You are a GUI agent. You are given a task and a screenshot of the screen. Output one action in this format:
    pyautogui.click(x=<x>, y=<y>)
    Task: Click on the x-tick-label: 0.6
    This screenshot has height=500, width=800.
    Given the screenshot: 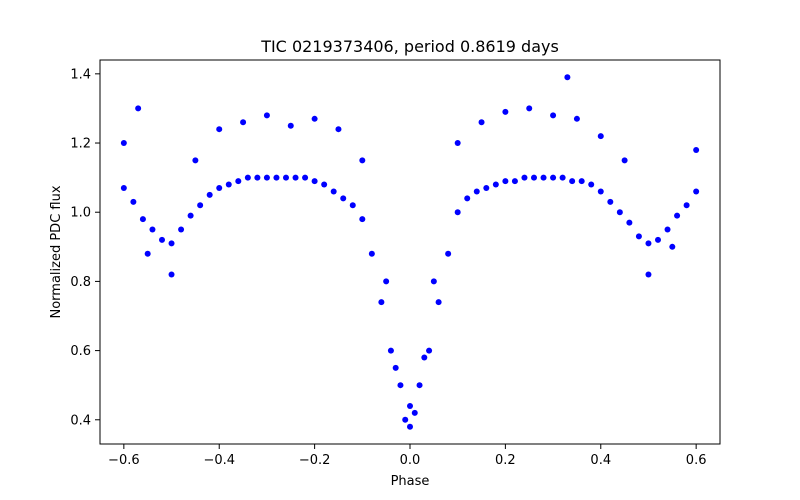 What is the action you would take?
    pyautogui.click(x=696, y=460)
    